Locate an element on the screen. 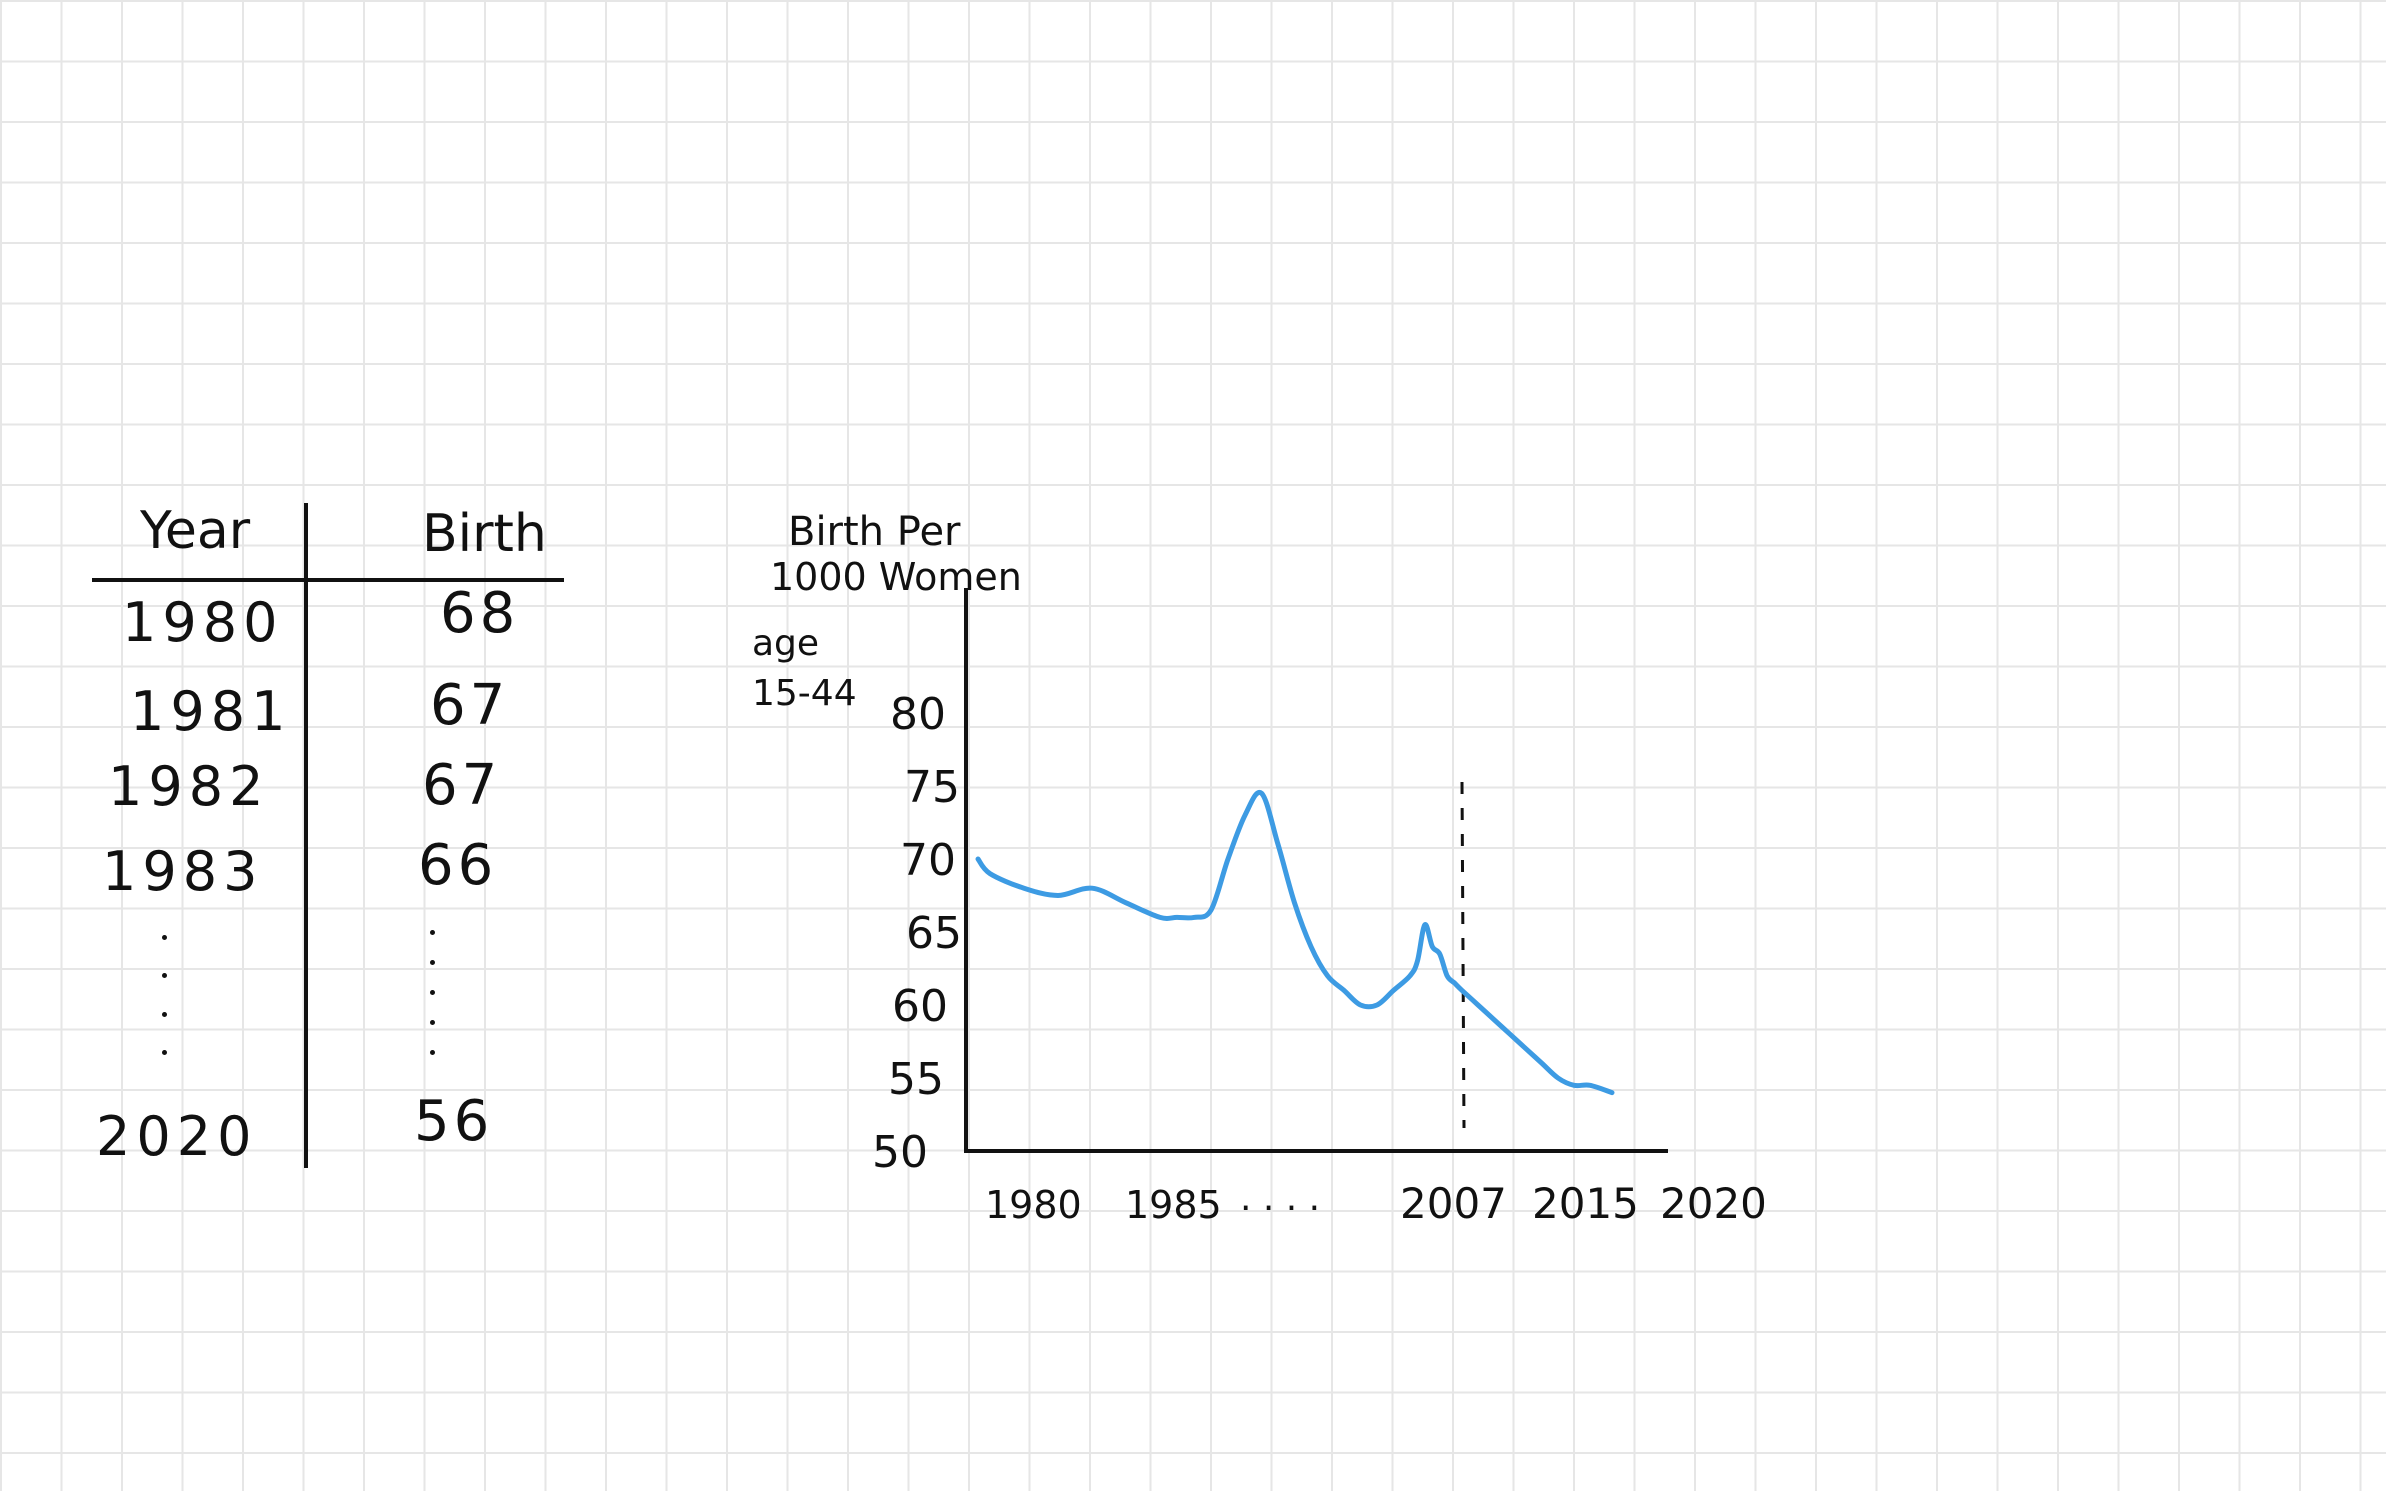 This screenshot has width=2386, height=1491. series-group is located at coordinates (1295, 942).